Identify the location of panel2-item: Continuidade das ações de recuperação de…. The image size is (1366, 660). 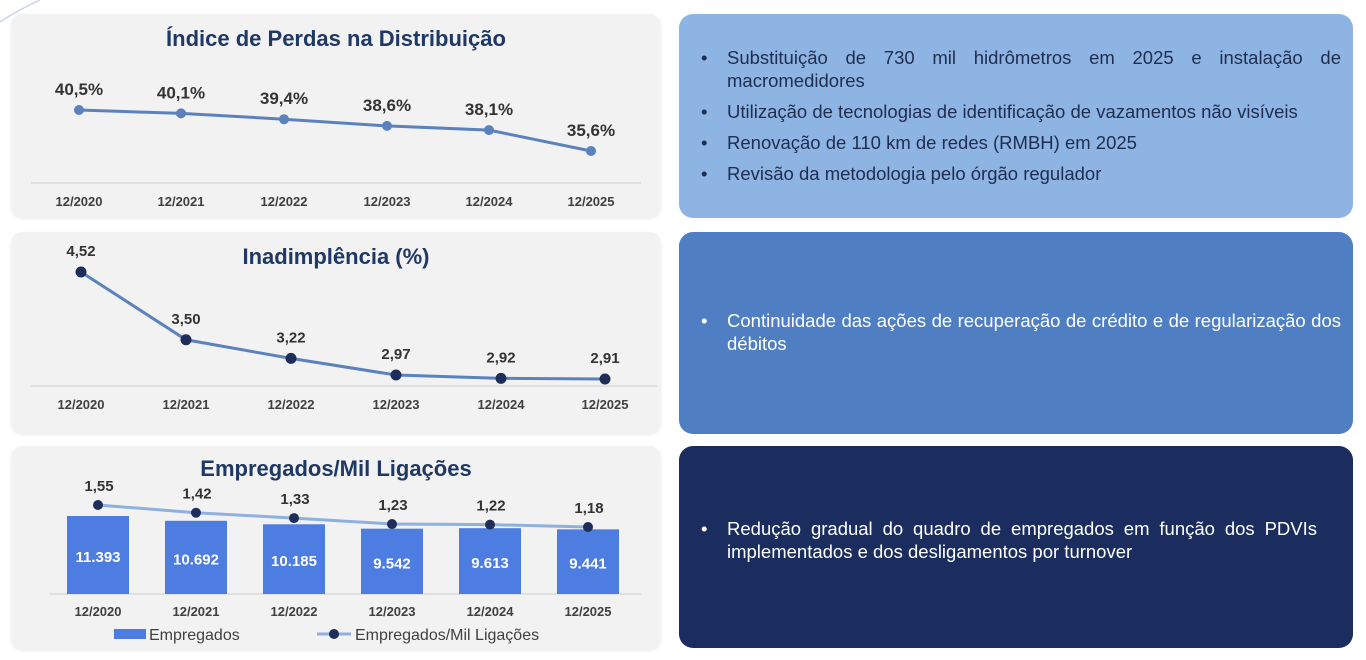
(1010, 332).